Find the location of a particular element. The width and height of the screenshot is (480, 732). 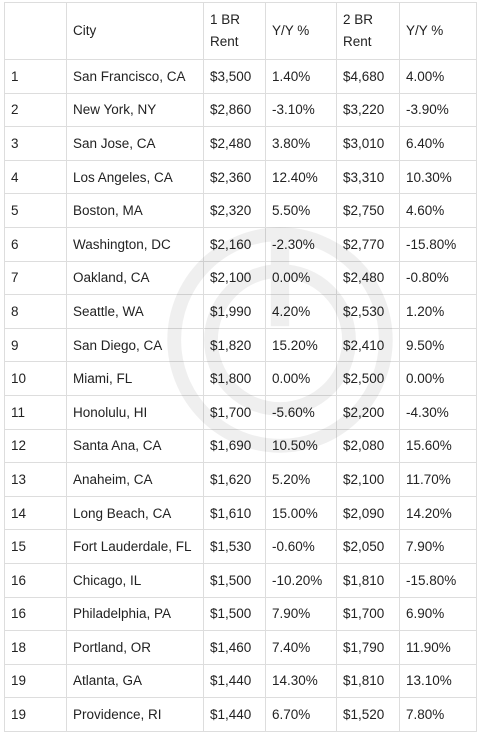

cell-1br-yoy: -5.60% is located at coordinates (301, 412).